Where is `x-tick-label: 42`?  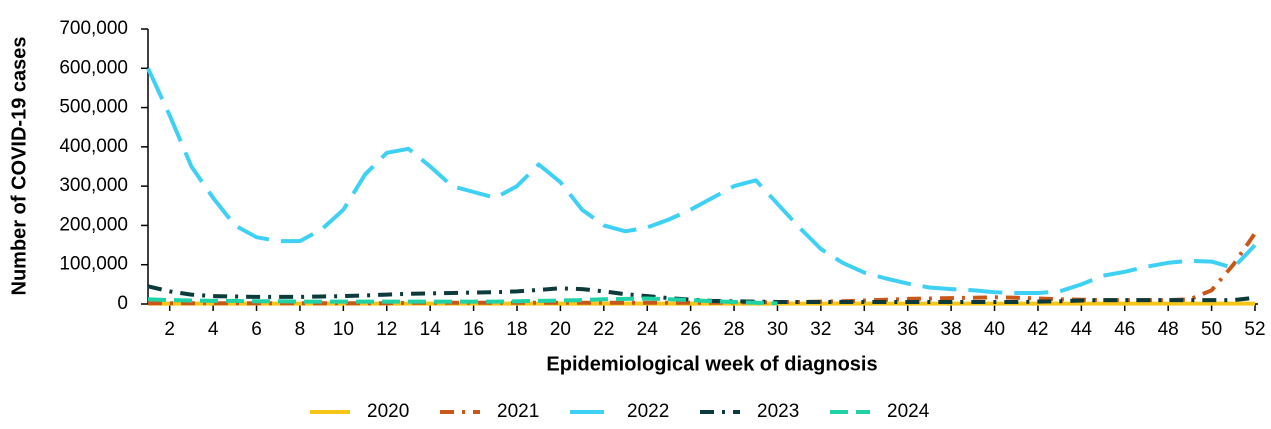
x-tick-label: 42 is located at coordinates (1037, 329).